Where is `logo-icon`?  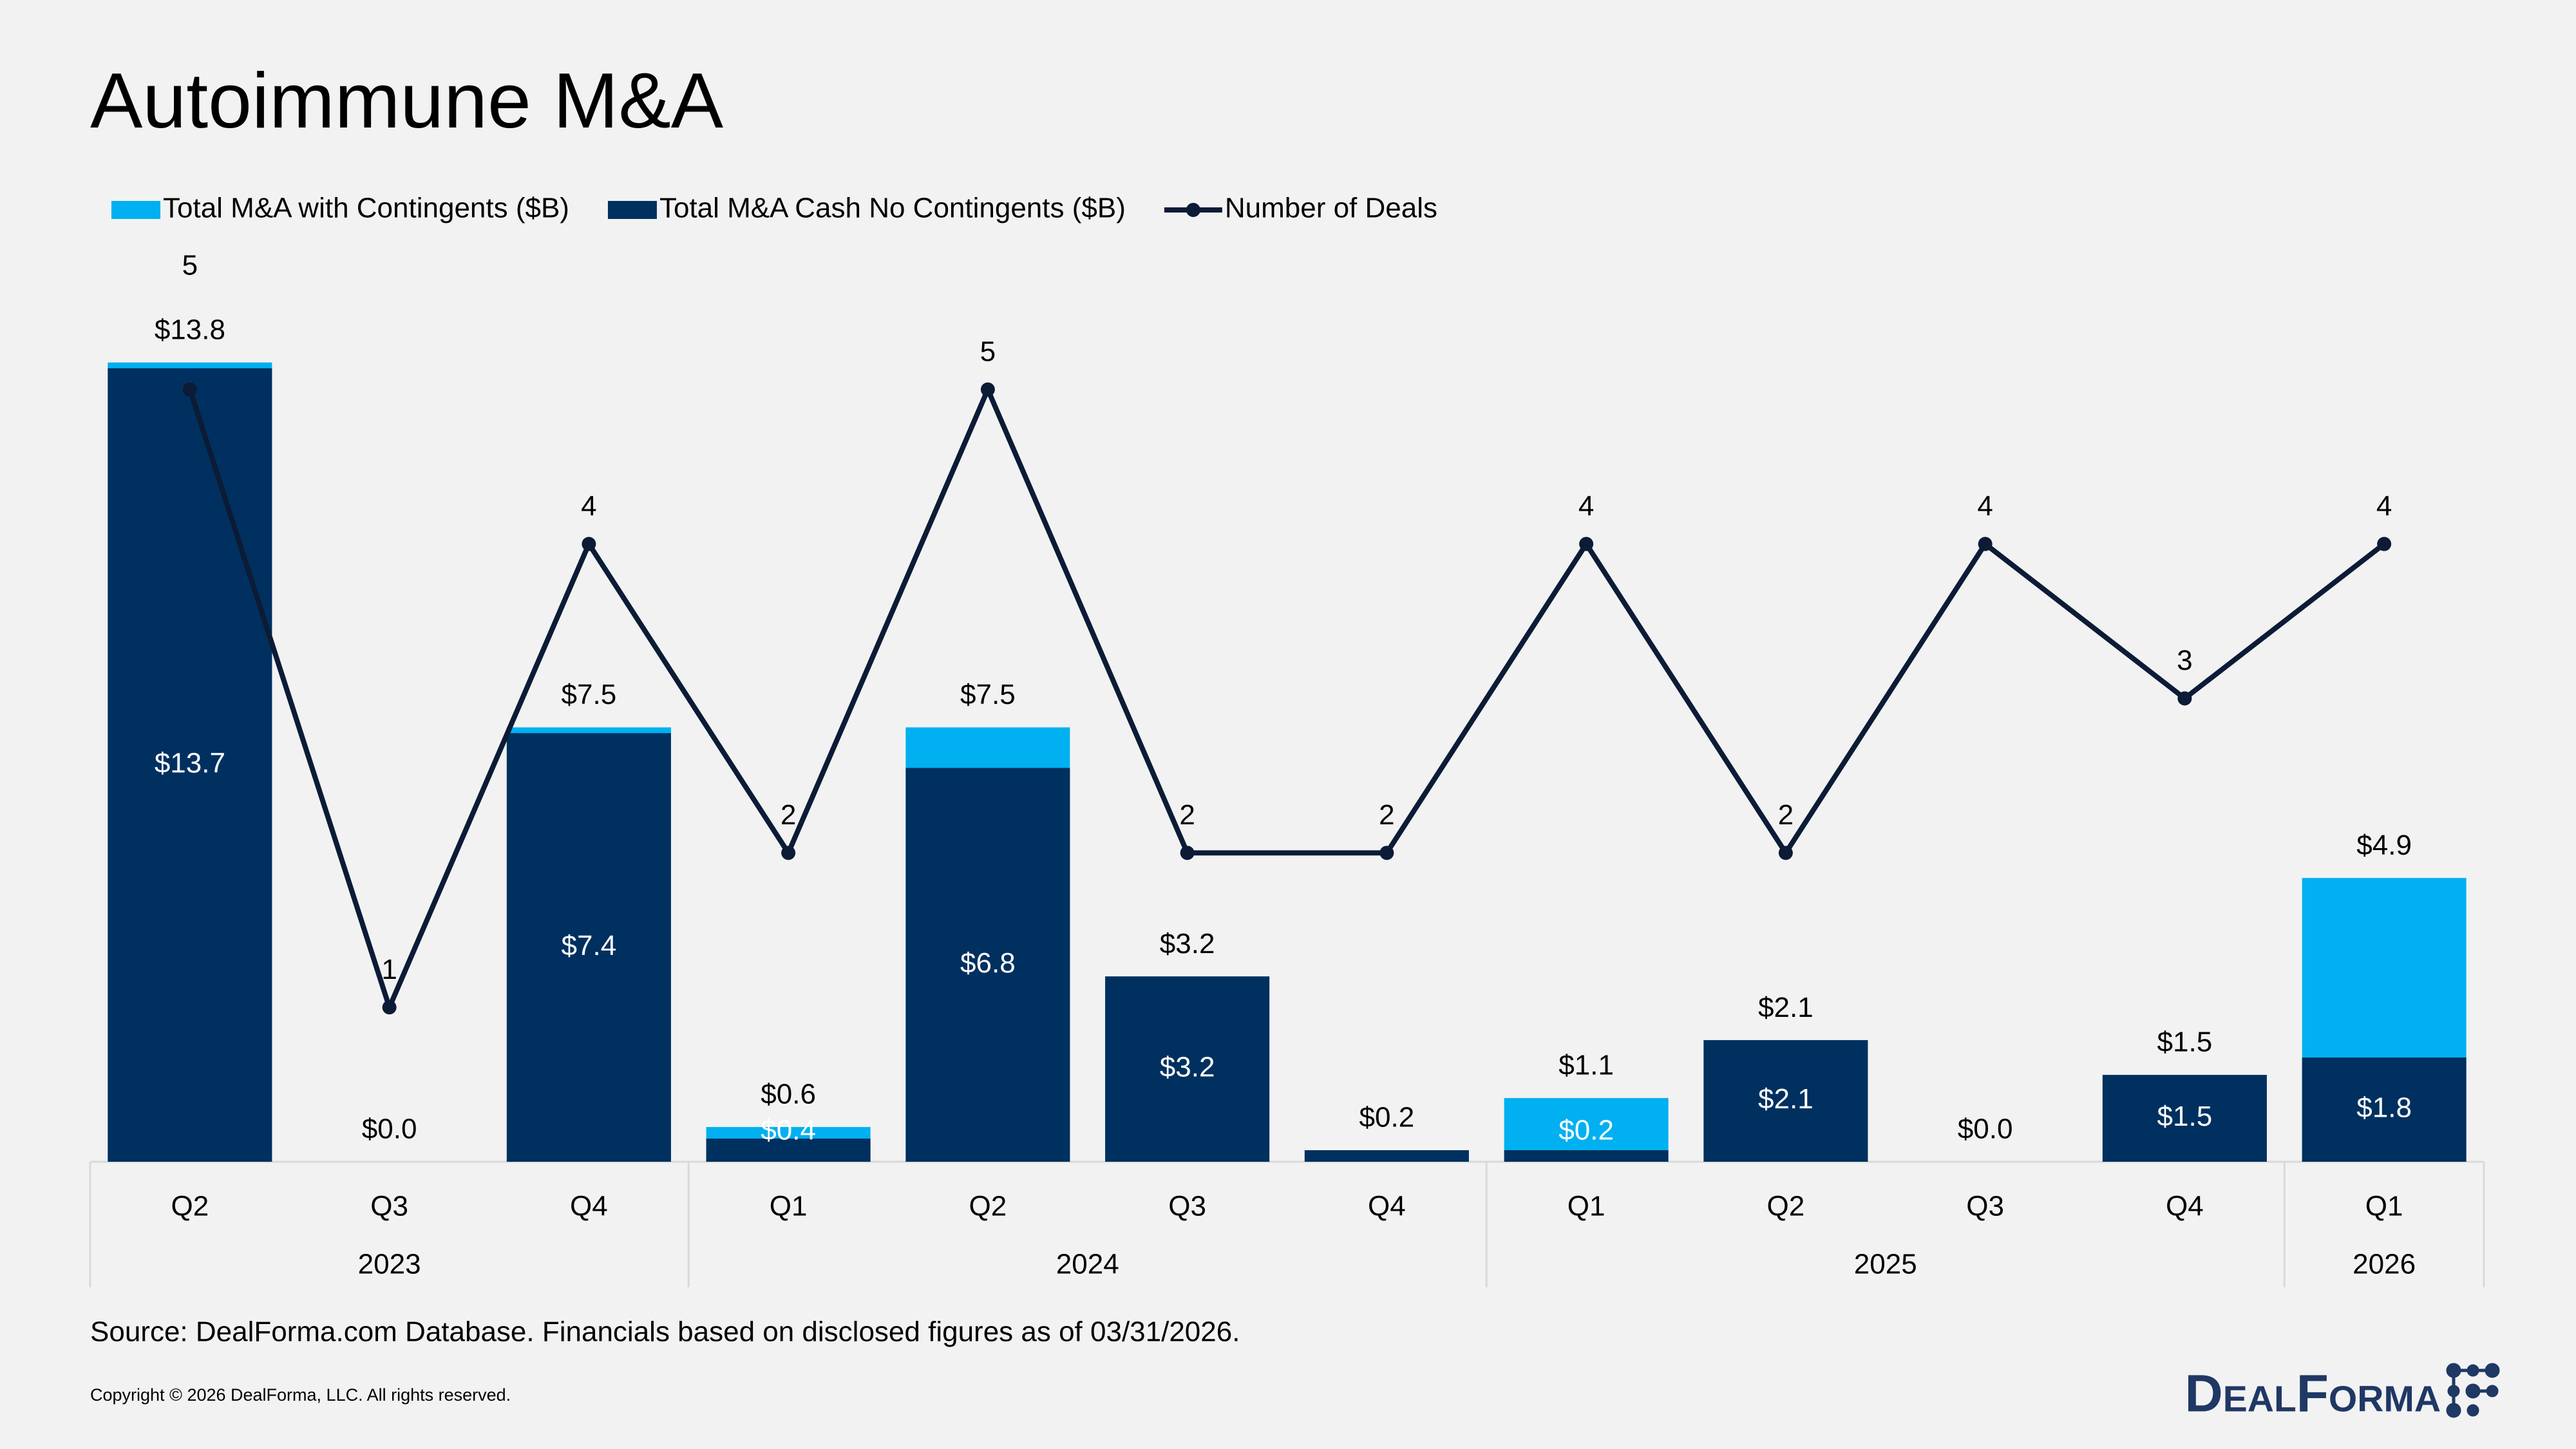
logo-icon is located at coordinates (2473, 1390).